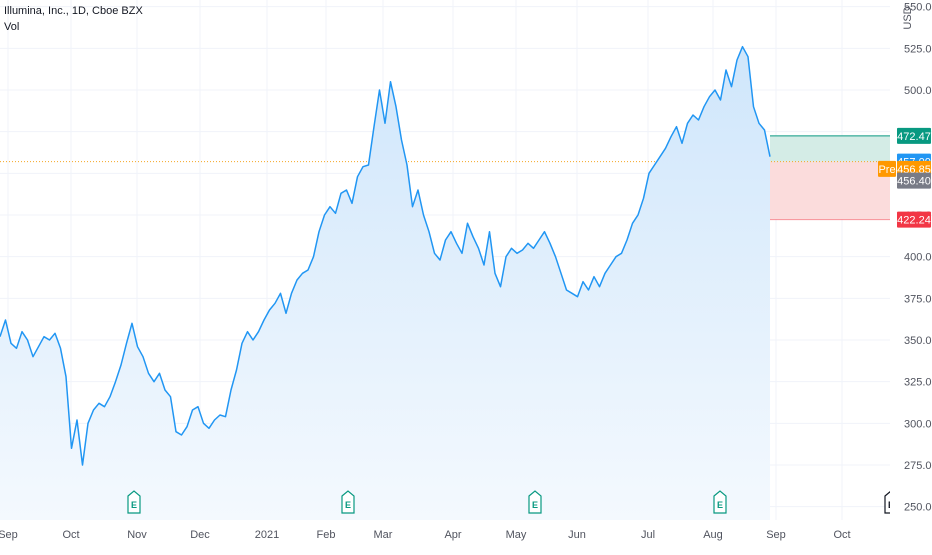 The width and height of the screenshot is (932, 555). I want to click on premarket-tag-bg, so click(887, 168).